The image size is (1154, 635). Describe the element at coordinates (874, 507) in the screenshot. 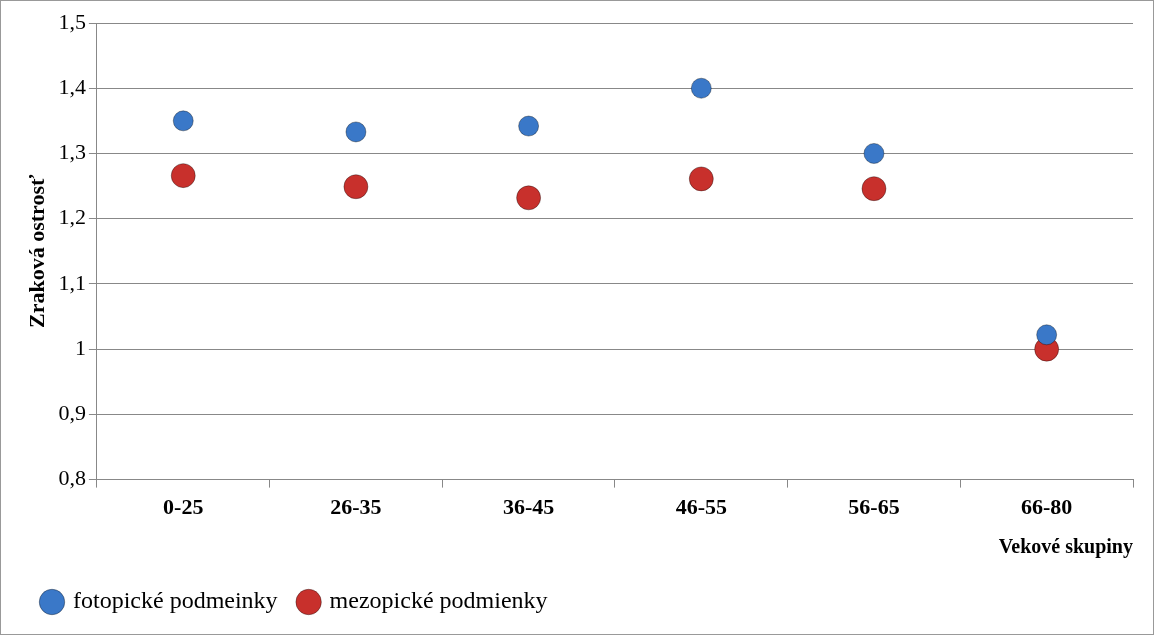

I see `x-tick-label: 56-65` at that location.